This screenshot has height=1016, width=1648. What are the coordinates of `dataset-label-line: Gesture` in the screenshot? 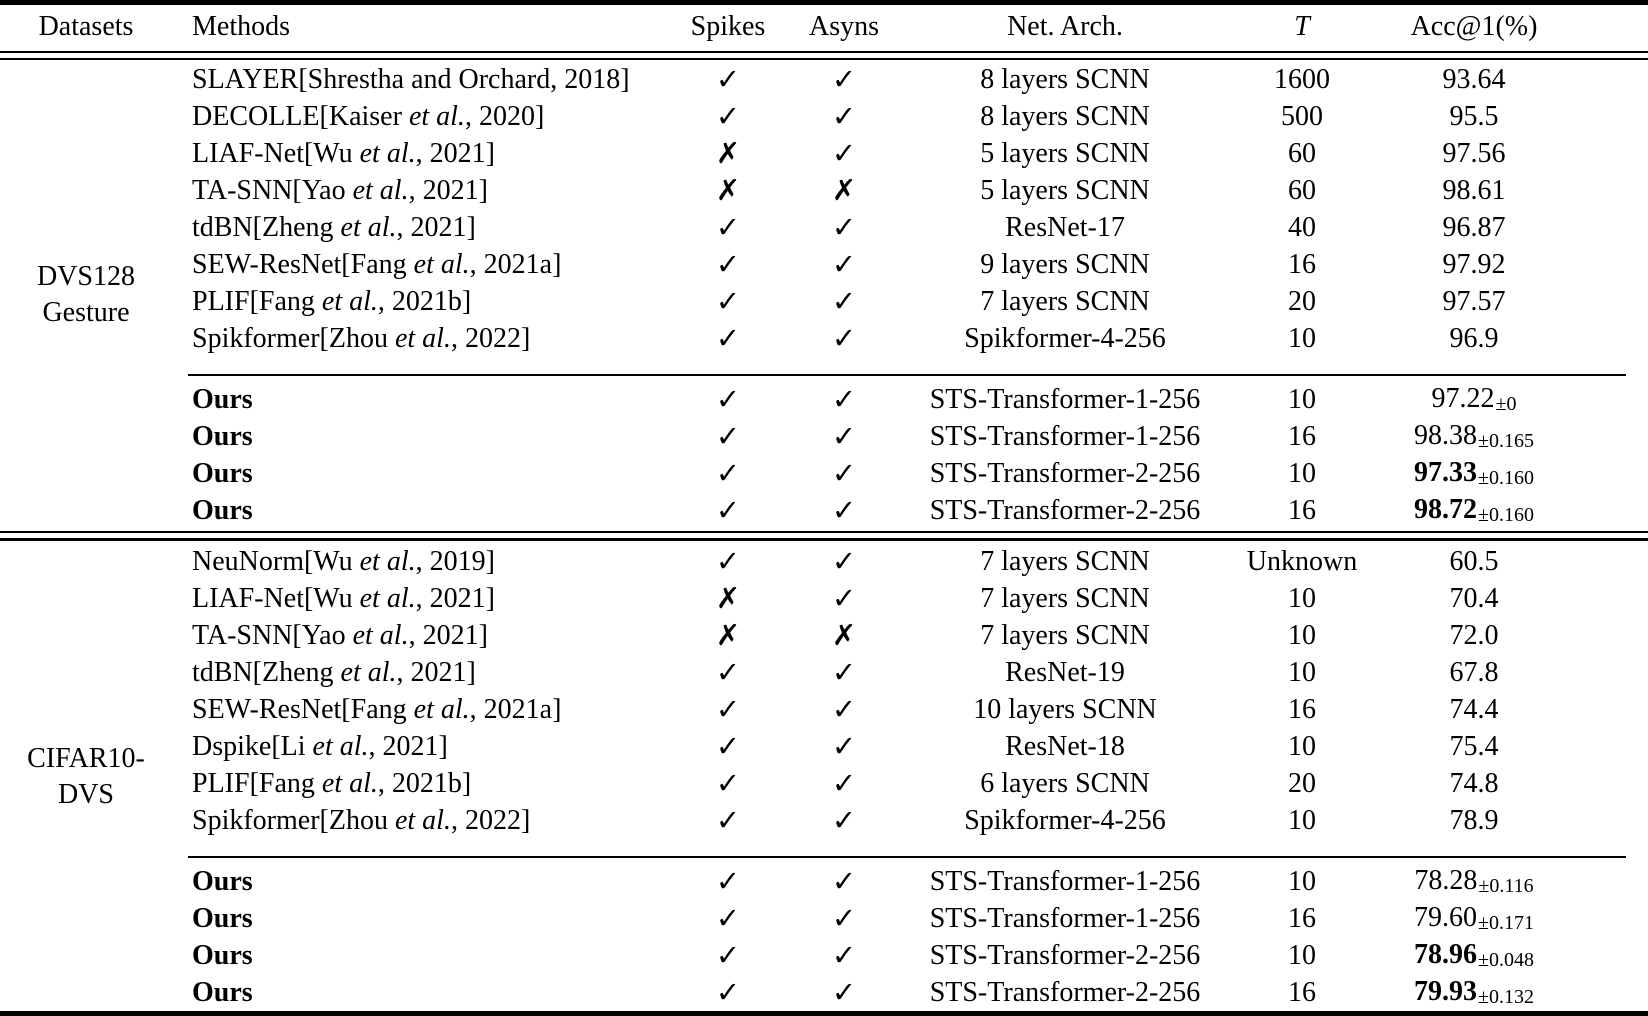 It's located at (86, 312).